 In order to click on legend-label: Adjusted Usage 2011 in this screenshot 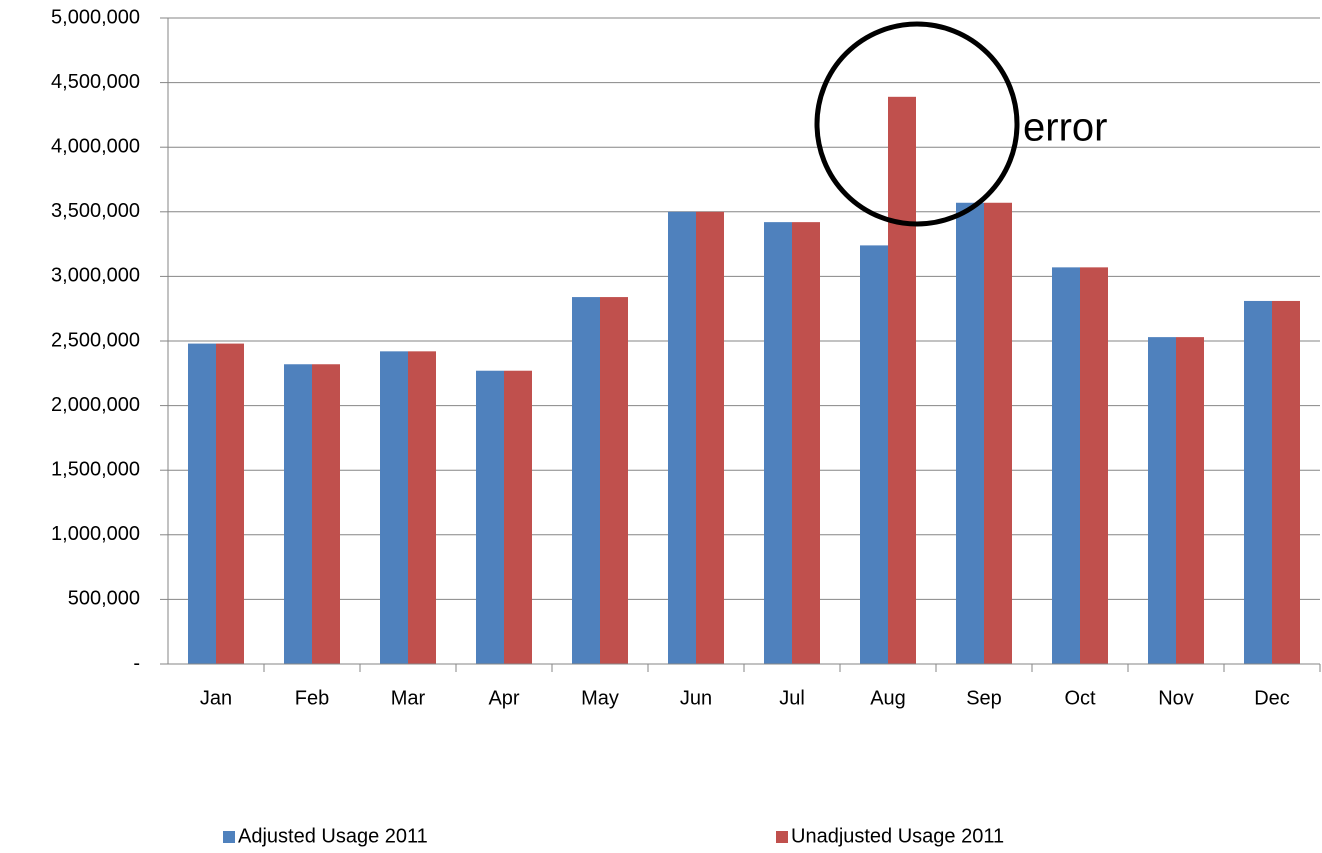, I will do `click(333, 836)`.